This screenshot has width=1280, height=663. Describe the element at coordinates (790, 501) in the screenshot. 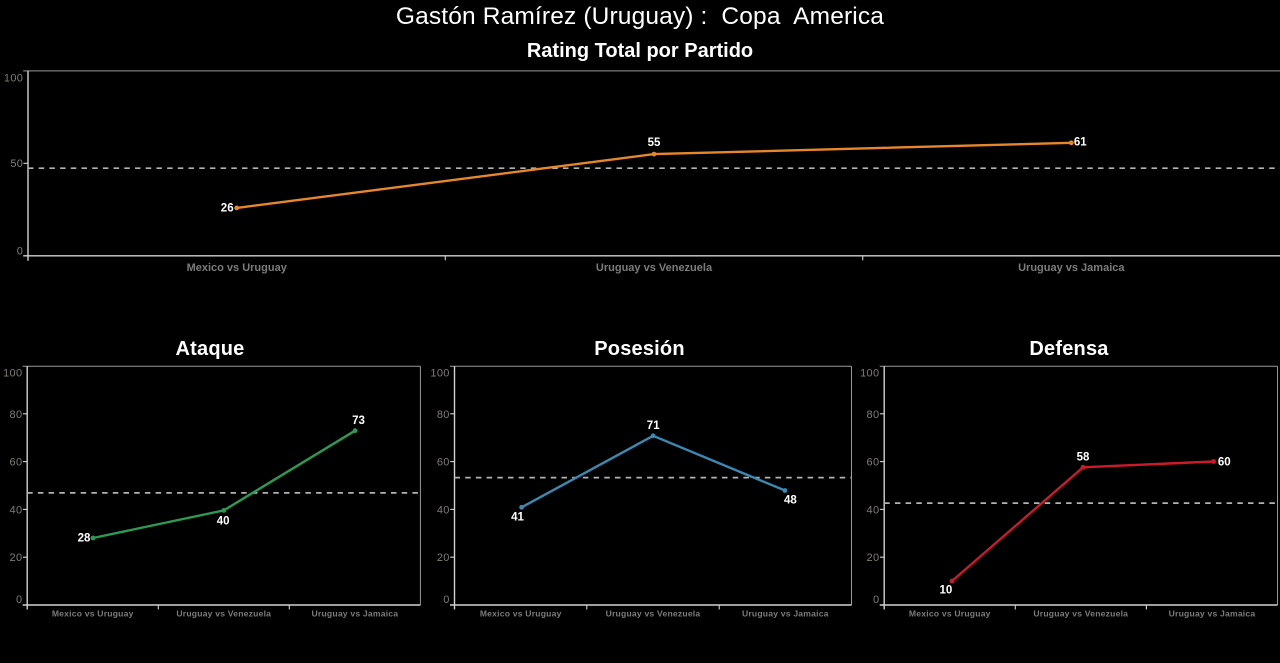

I see `svg-text: 48` at that location.